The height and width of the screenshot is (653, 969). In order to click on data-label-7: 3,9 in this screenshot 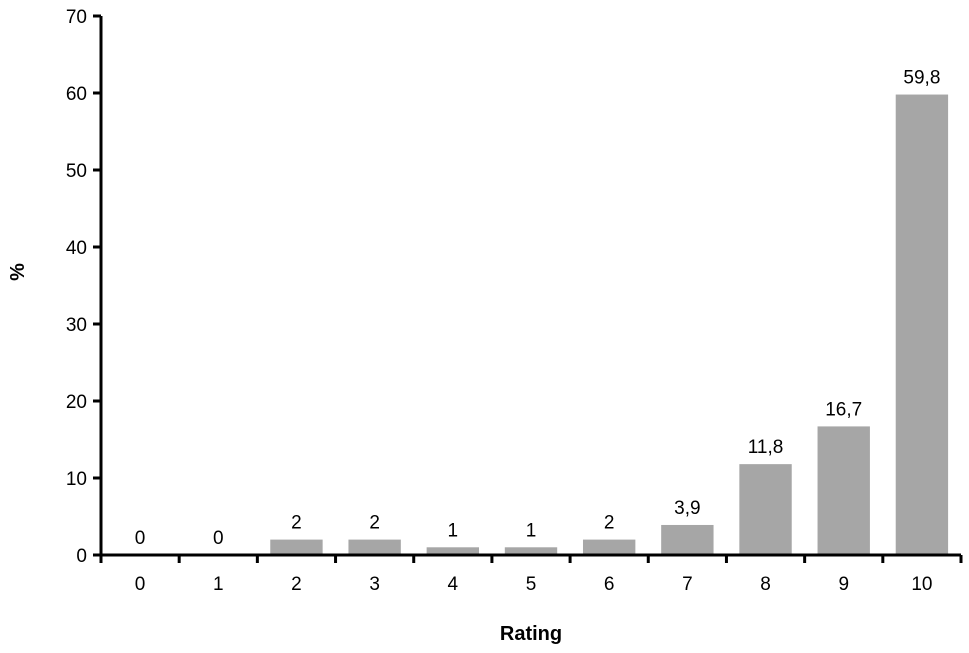, I will do `click(687, 508)`.